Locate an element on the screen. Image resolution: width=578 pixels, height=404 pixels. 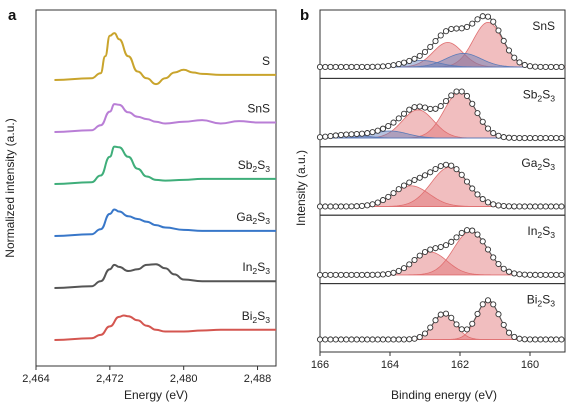
panel-a-series-label: Bi2S3 is located at coordinates (256, 317).